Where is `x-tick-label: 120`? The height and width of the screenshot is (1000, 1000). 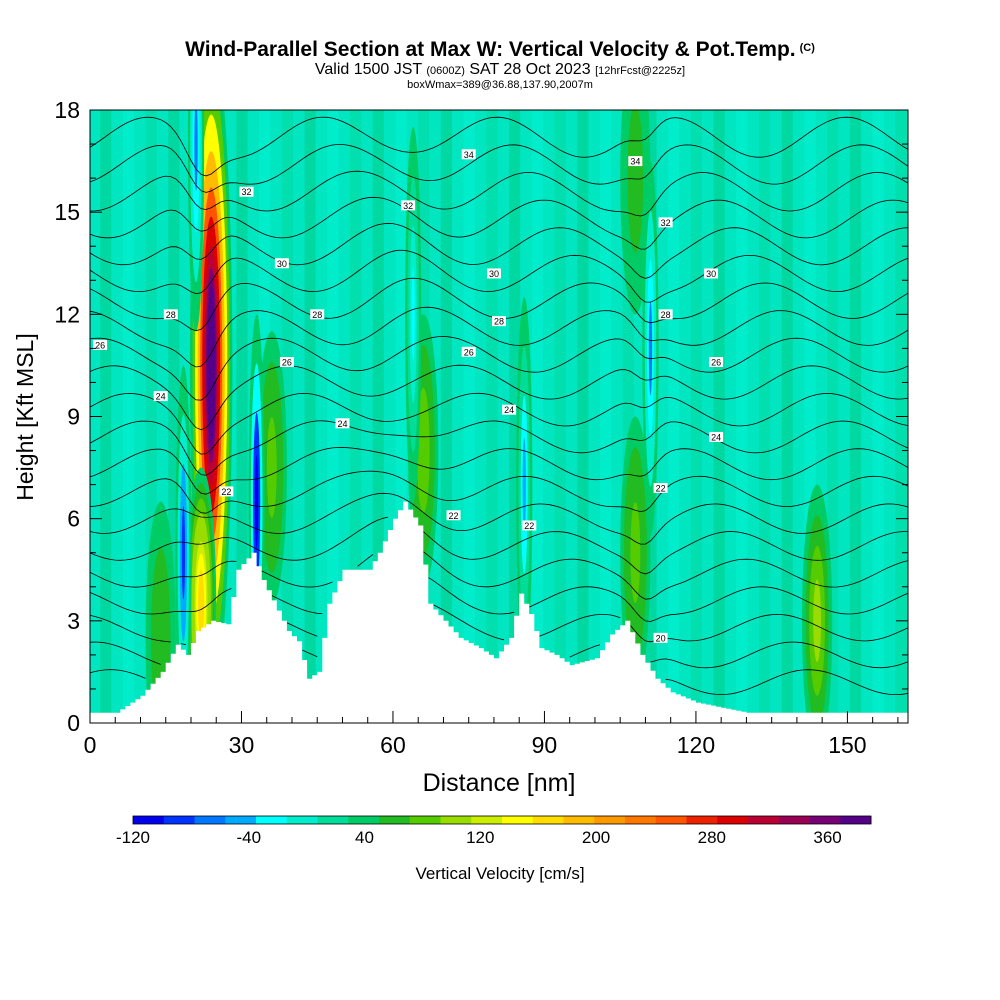 x-tick-label: 120 is located at coordinates (696, 745).